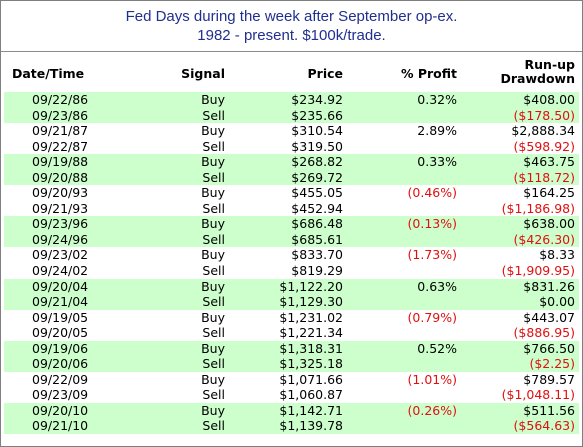 The image size is (583, 447). I want to click on cell-price: $319.50, so click(317, 146).